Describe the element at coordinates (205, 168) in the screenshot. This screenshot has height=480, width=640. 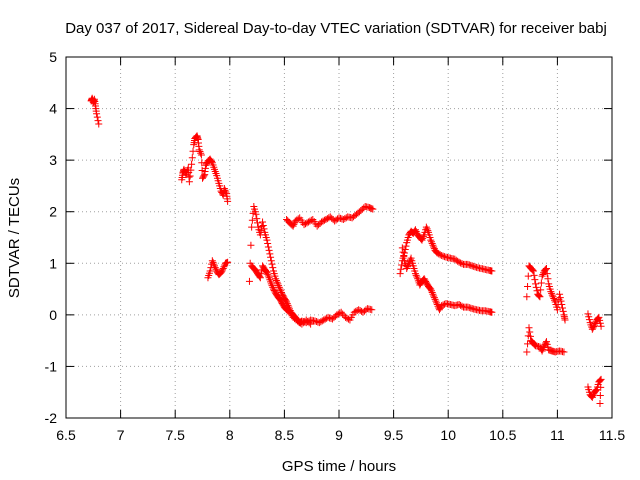
I see `series-s02` at that location.